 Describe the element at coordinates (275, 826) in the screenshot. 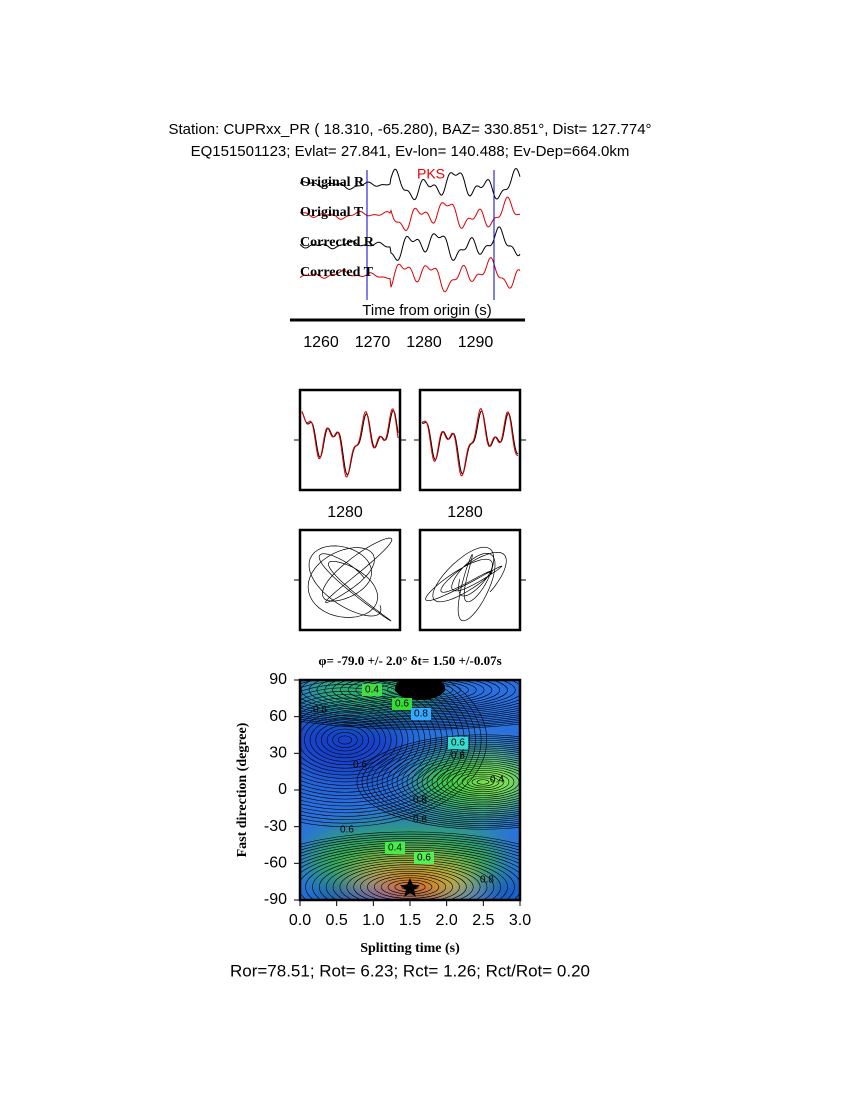

I see `y-tick-label: -30` at that location.